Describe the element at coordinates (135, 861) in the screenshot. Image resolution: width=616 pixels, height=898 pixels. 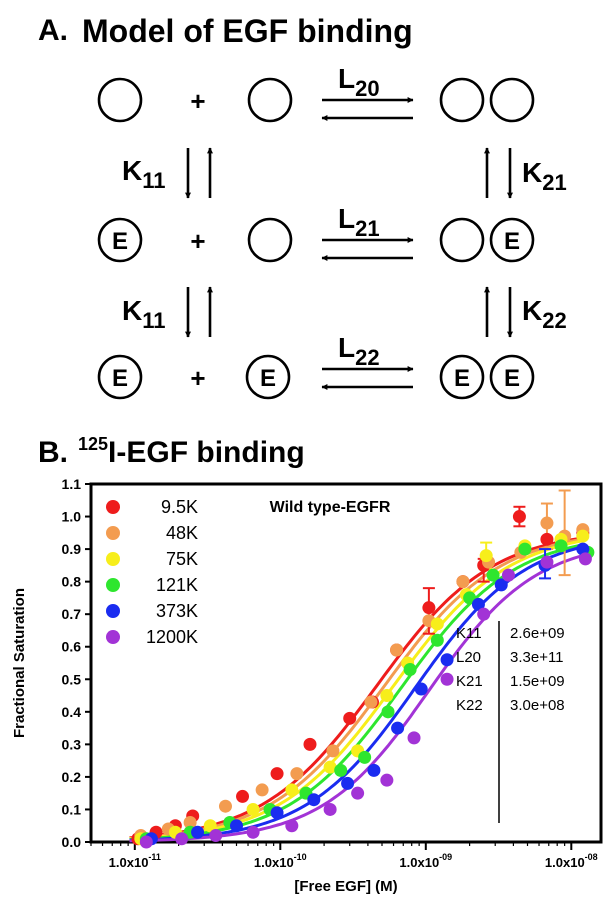
I see `x-tick-label: 1.0x10⁻¹¹` at that location.